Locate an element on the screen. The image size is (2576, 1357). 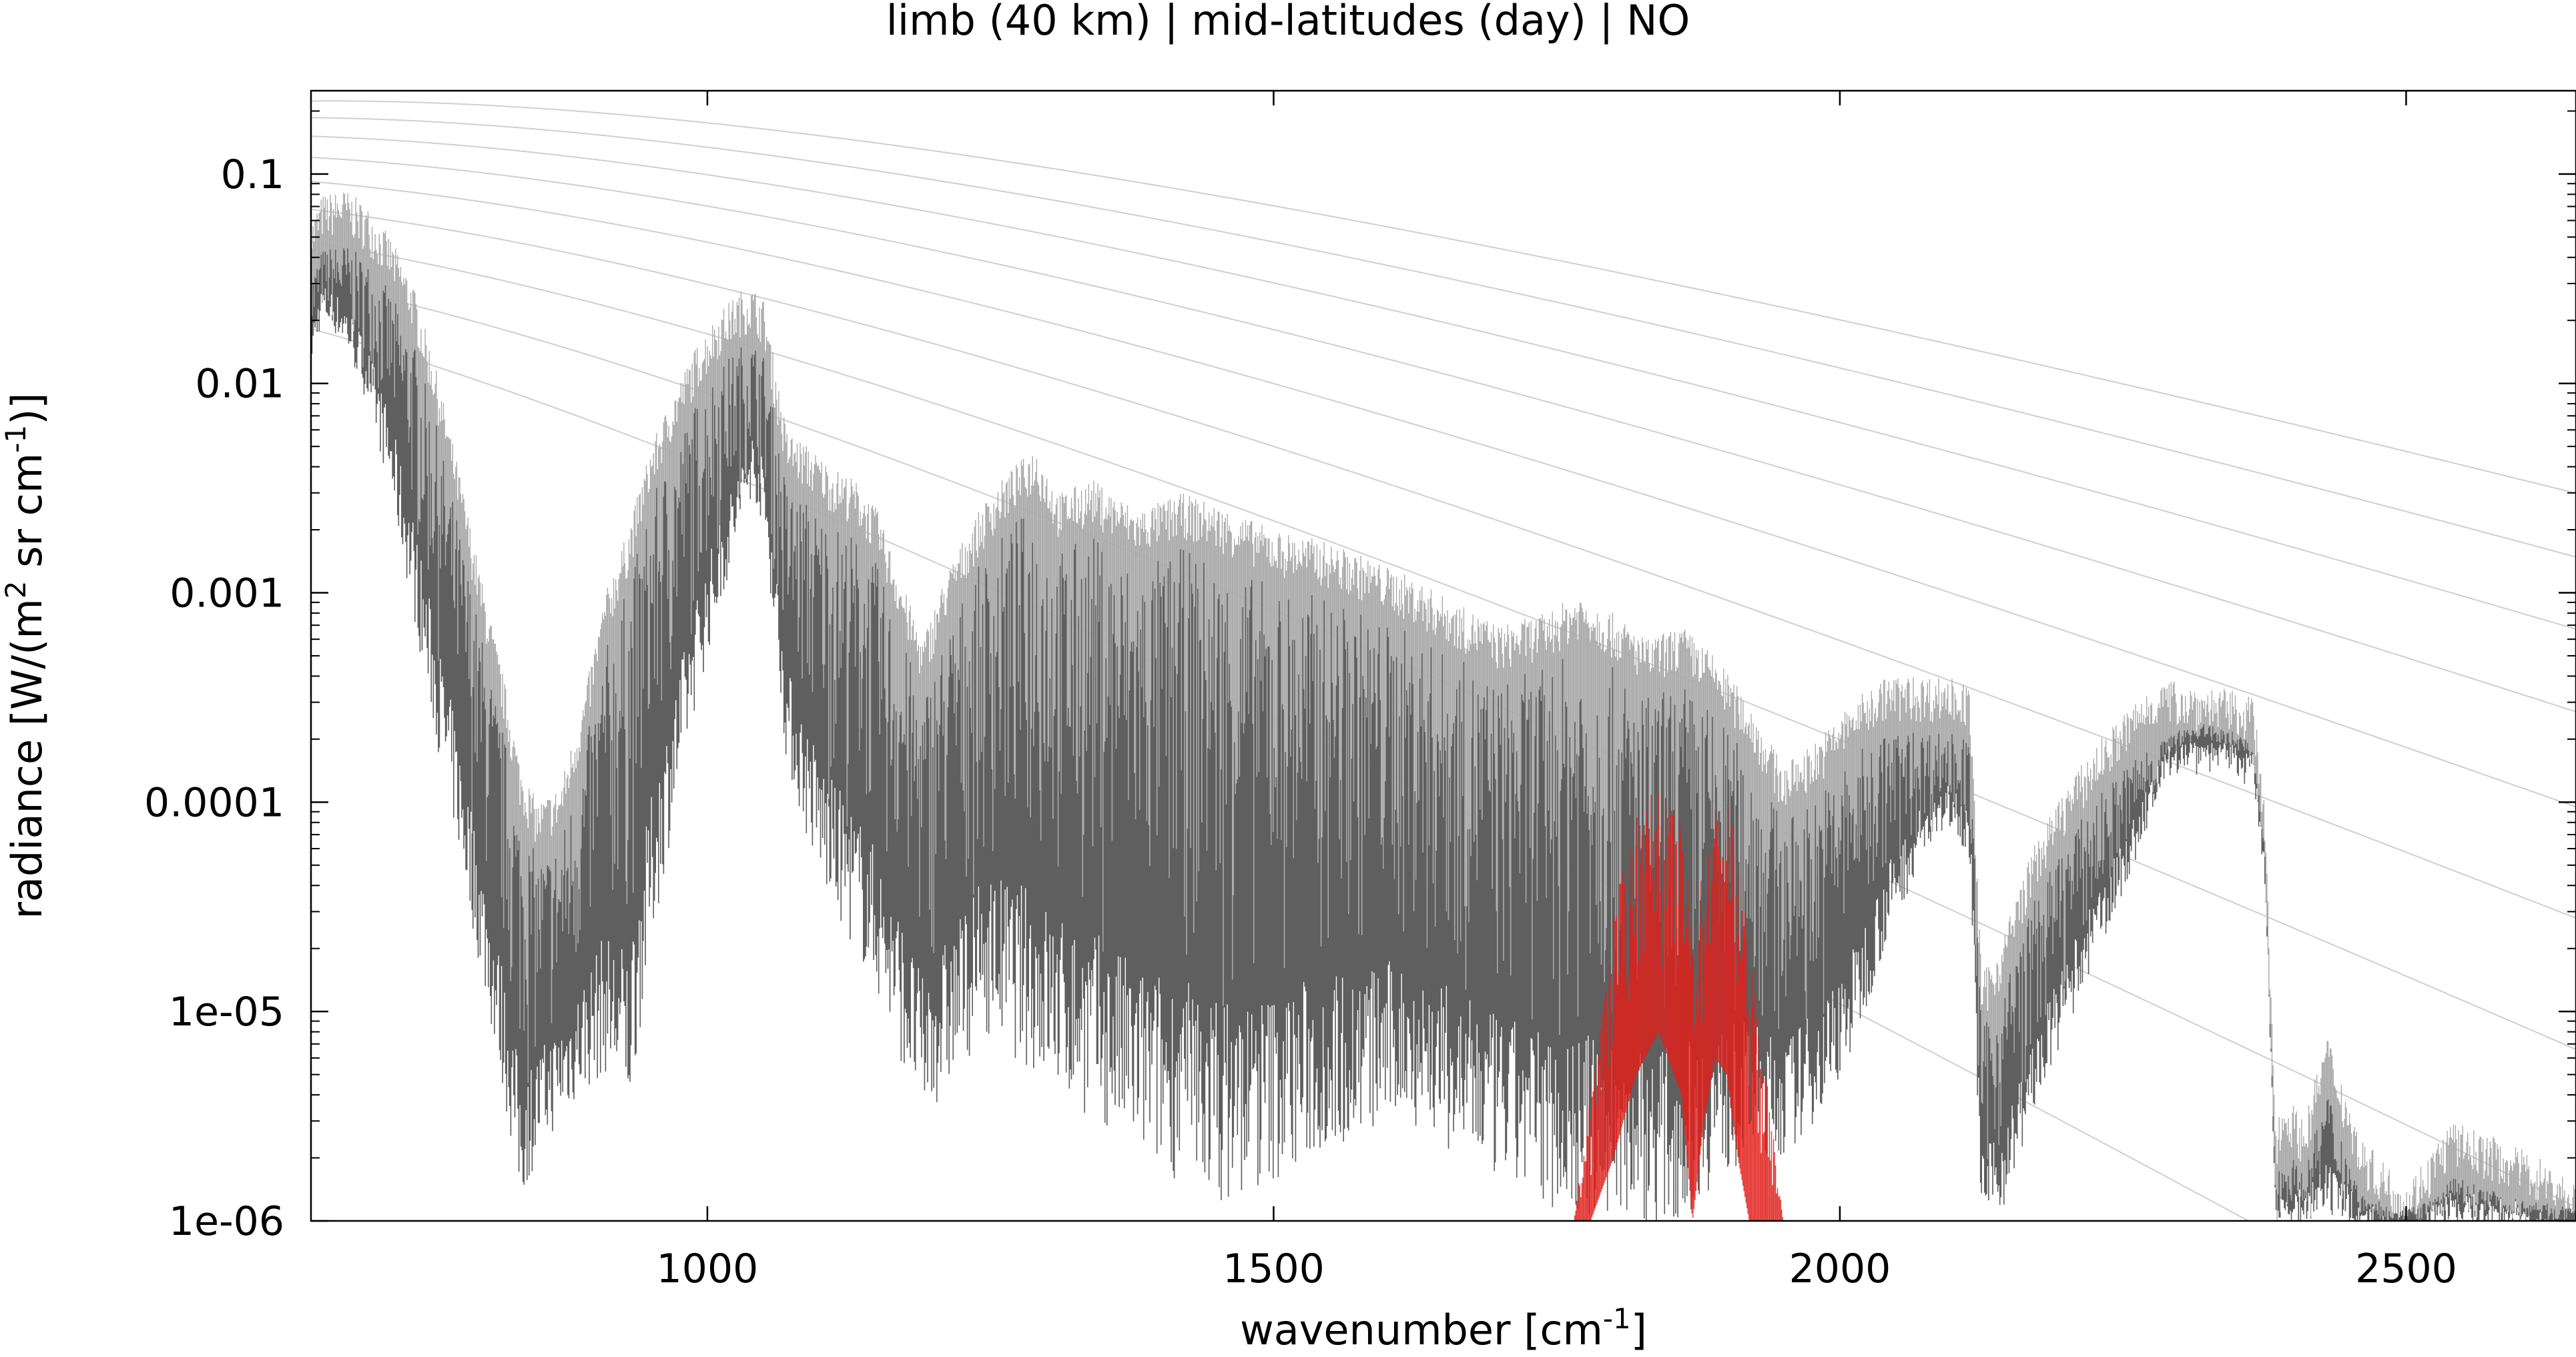
x-tick-label: 1000 is located at coordinates (708, 1269).